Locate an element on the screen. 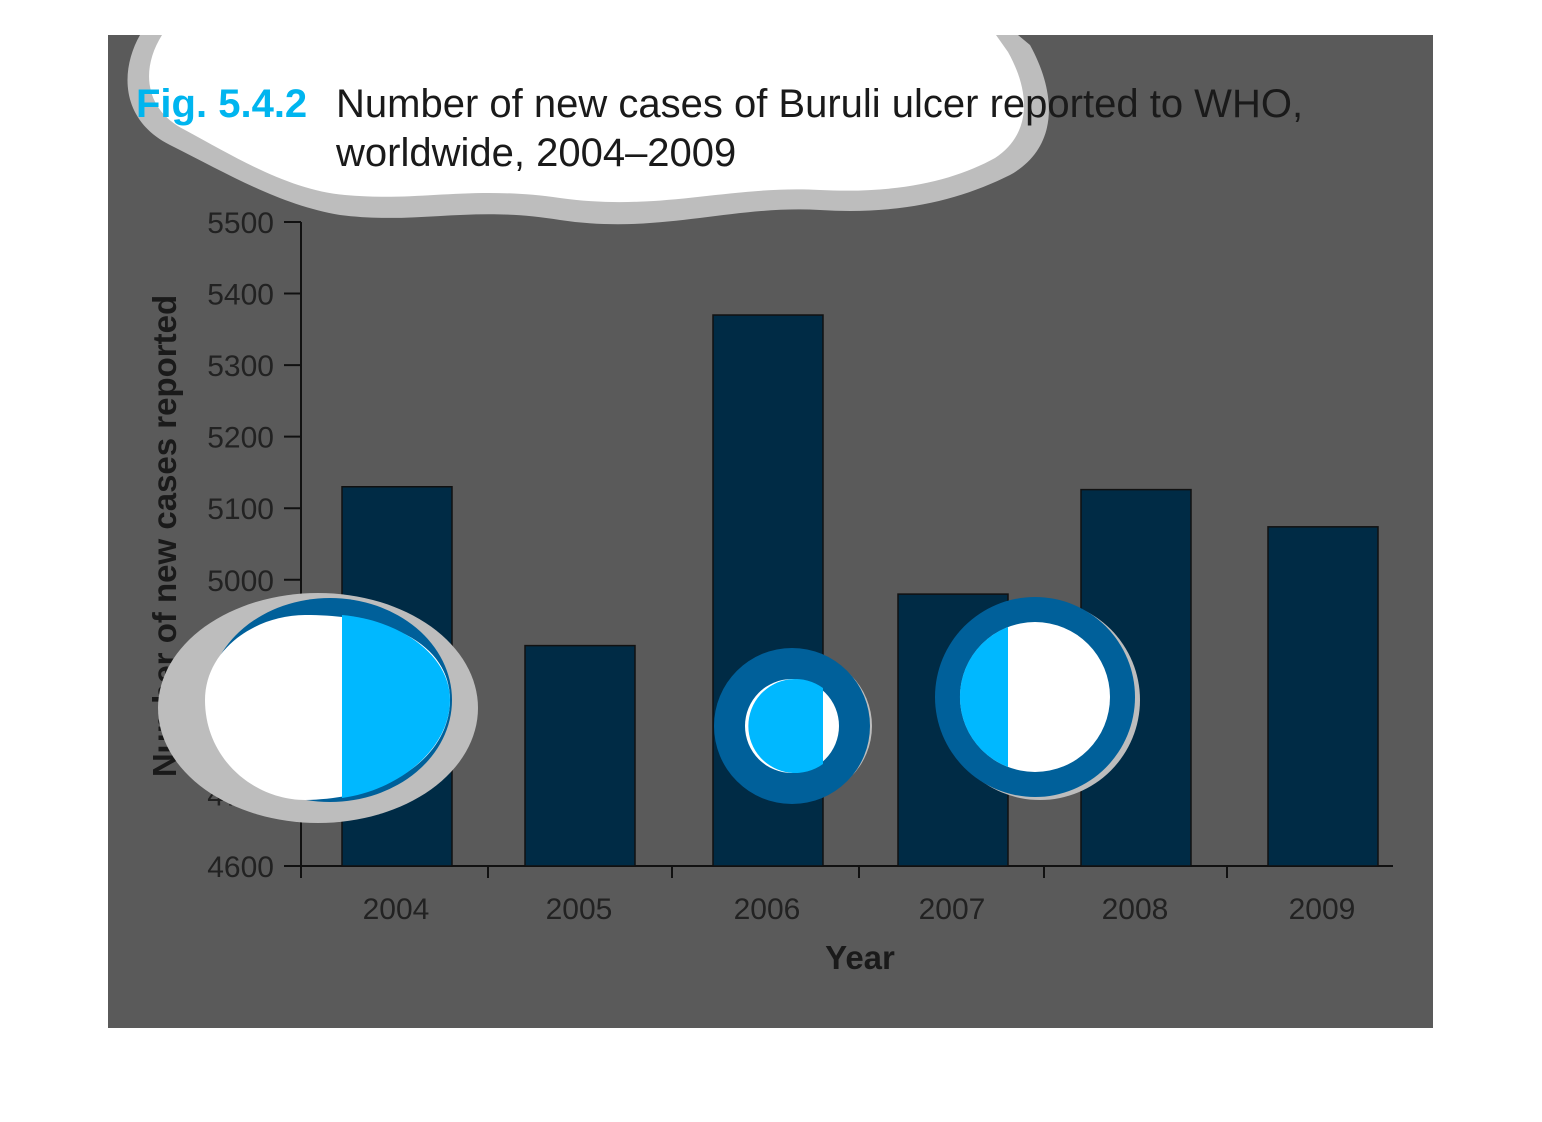 Image resolution: width=1542 pixels, height=1122 pixels. y-tick-label: 5300 is located at coordinates (240, 366).